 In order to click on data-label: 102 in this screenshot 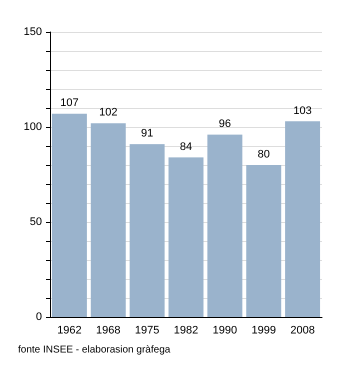, I will do `click(108, 112)`.